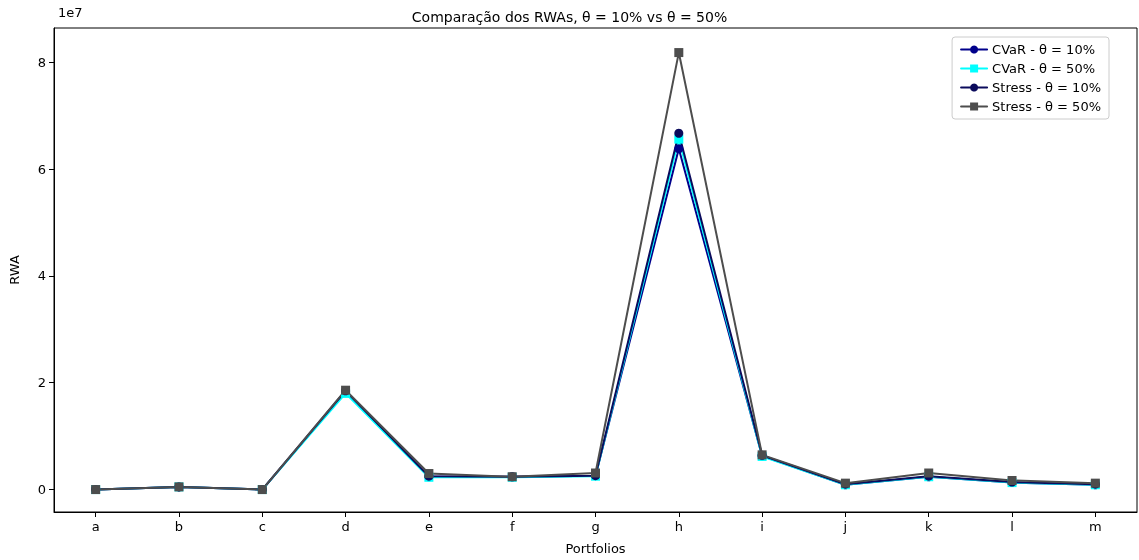 Image resolution: width=1139 pixels, height=560 pixels. What do you see at coordinates (928, 526) in the screenshot?
I see `x-tick-label: k` at bounding box center [928, 526].